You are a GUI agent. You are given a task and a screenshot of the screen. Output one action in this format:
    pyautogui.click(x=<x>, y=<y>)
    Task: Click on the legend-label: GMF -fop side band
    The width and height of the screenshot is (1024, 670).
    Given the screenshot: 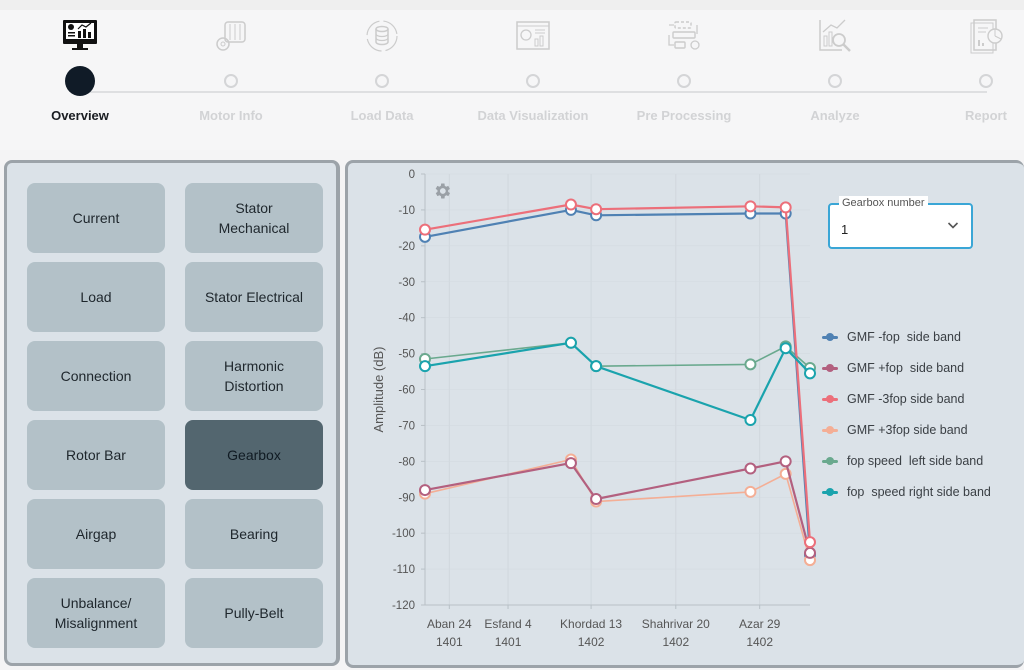 What is the action you would take?
    pyautogui.click(x=904, y=337)
    